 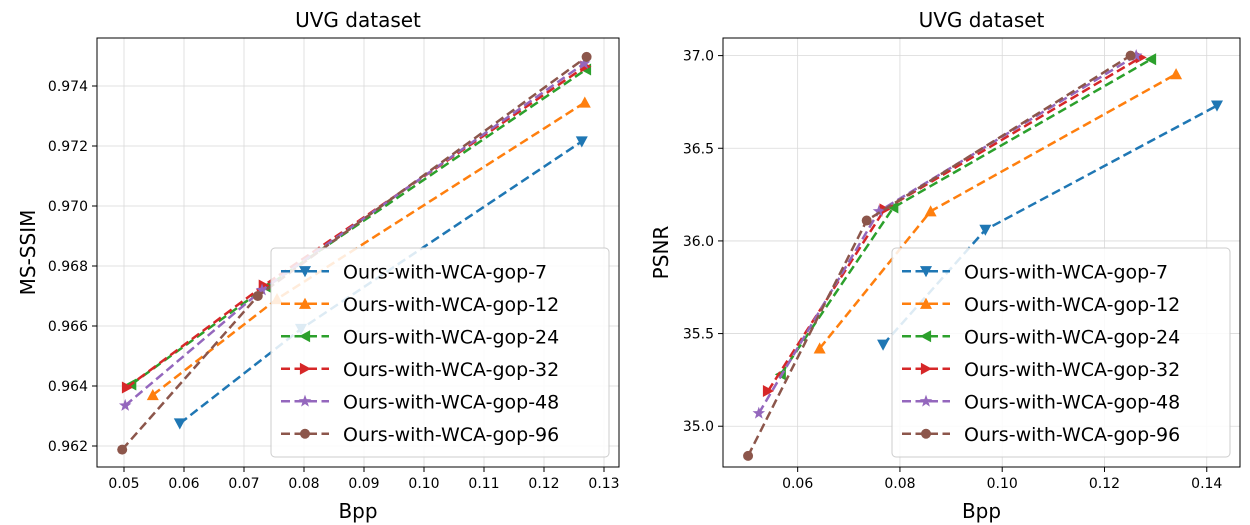 What do you see at coordinates (68, 327) in the screenshot?
I see `y-tick-label: 0.966` at bounding box center [68, 327].